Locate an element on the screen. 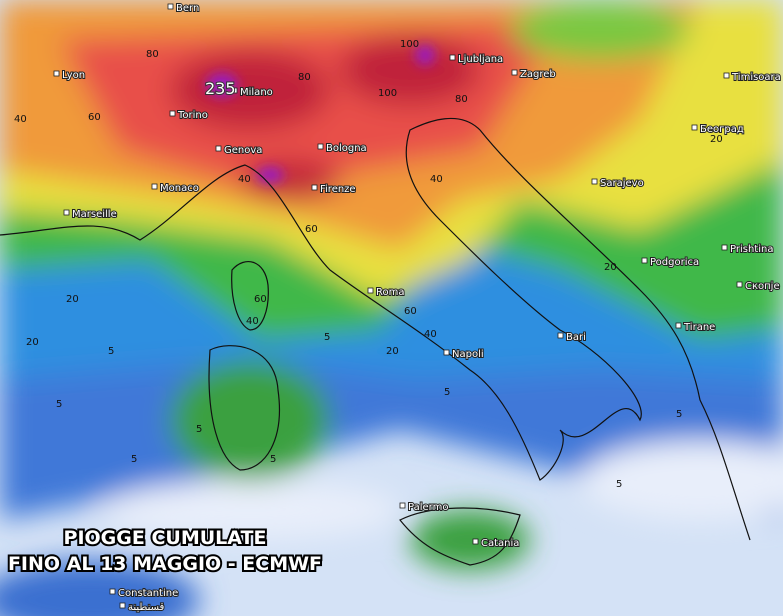 The image size is (783, 616). city-name: Constantine is located at coordinates (148, 593).